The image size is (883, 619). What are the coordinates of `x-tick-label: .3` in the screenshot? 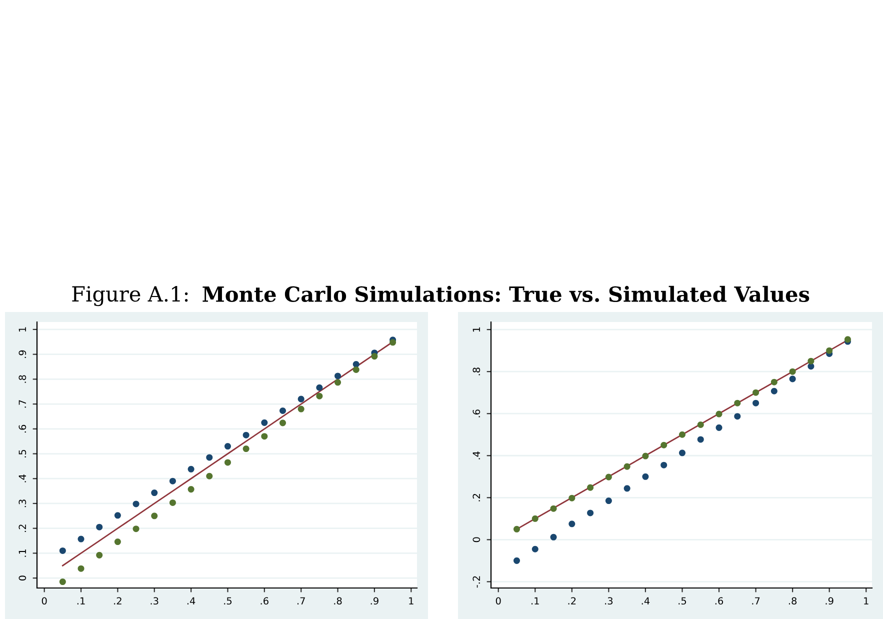 It's located at (609, 601).